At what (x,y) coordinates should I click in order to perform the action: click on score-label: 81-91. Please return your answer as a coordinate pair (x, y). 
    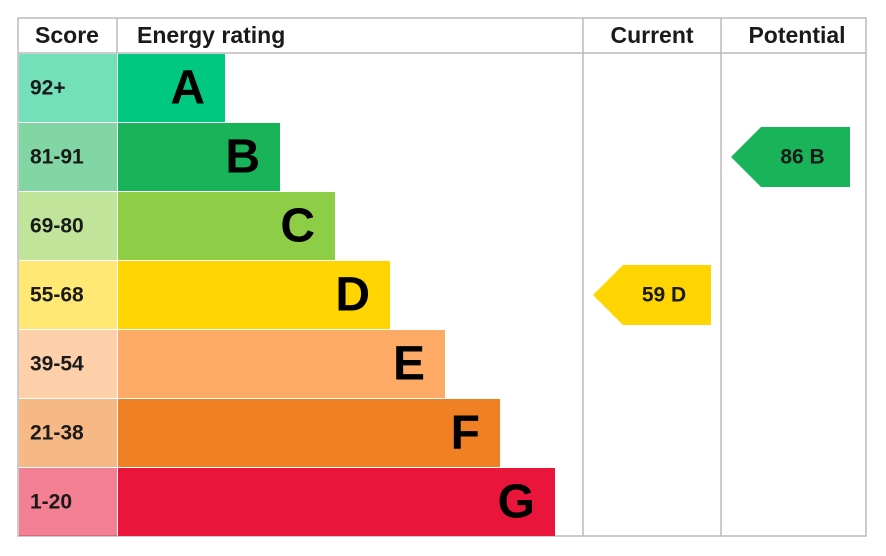
    Looking at the image, I should click on (57, 157).